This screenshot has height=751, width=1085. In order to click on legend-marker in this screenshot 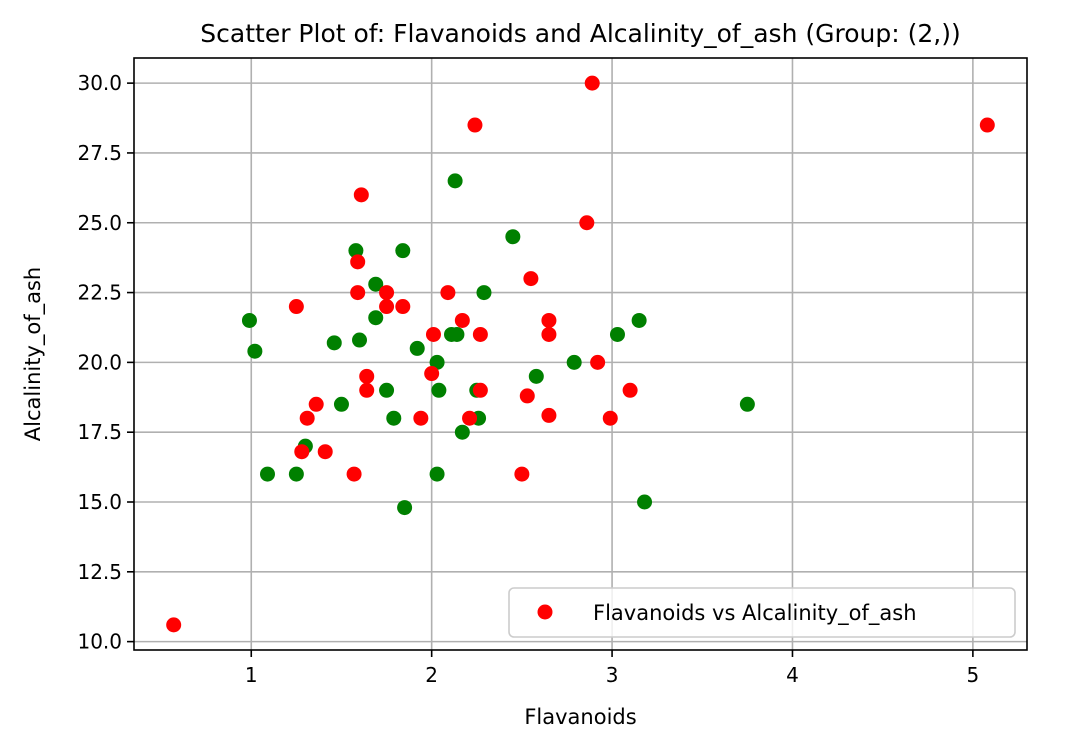, I will do `click(545, 612)`.